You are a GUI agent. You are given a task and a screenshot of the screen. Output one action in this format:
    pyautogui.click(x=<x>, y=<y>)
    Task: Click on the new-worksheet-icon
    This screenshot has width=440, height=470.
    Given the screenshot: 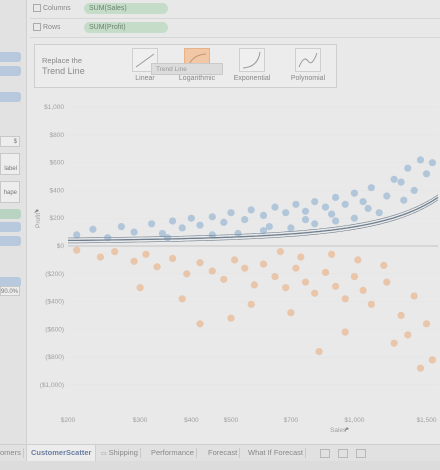 What is the action you would take?
    pyautogui.click(x=325, y=453)
    